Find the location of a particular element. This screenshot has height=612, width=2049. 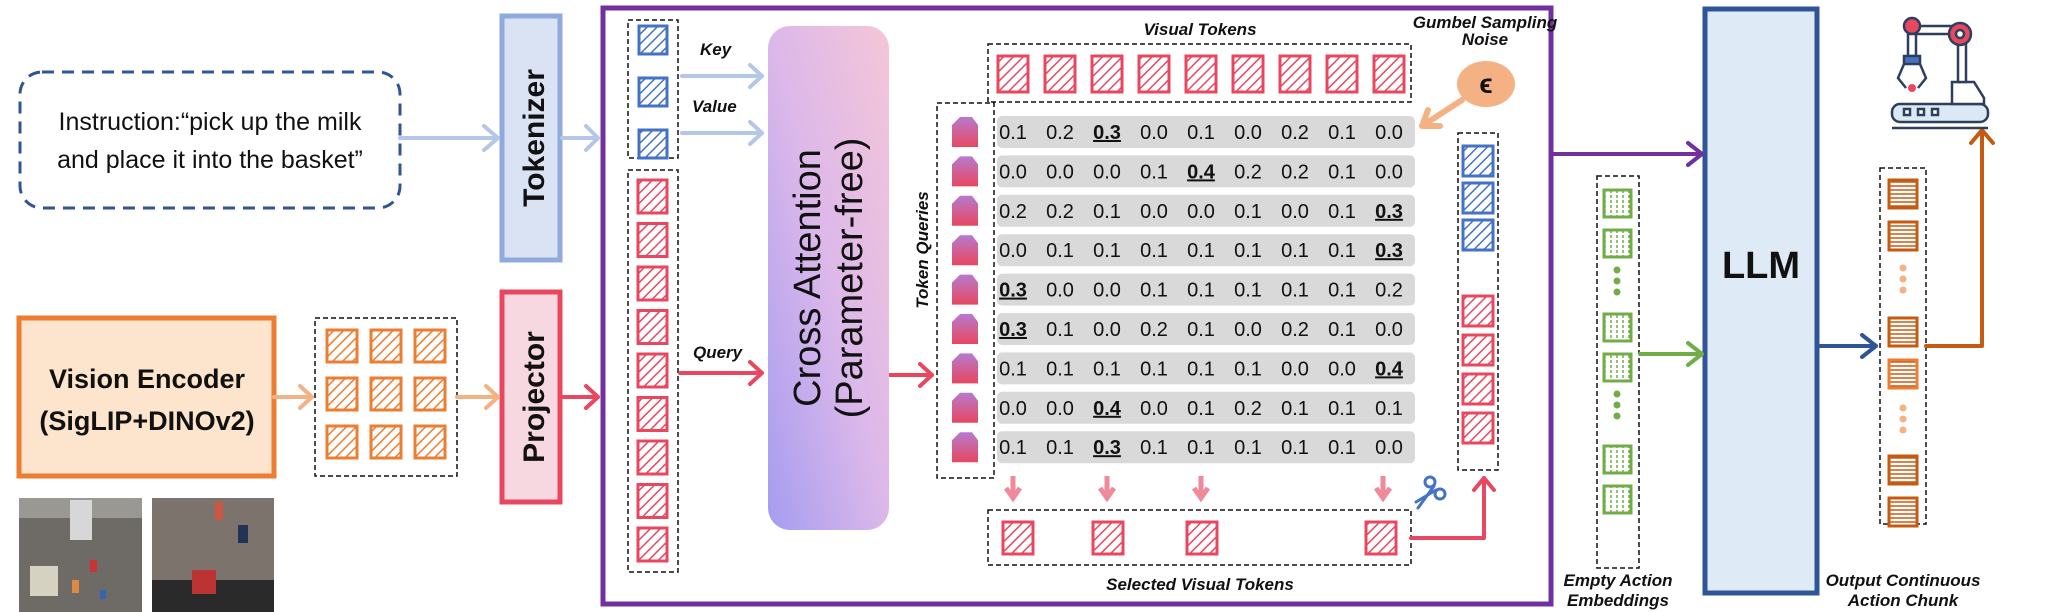

selection-arrows is located at coordinates (1198, 489).